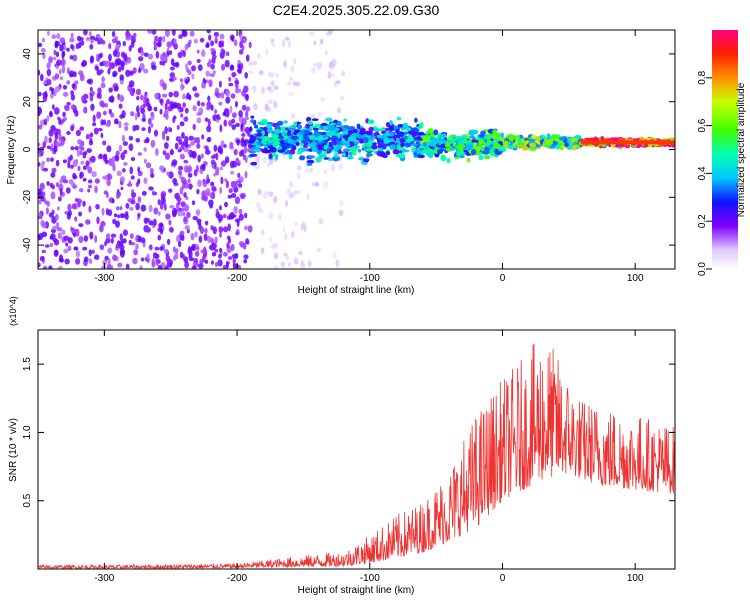 The width and height of the screenshot is (750, 600). I want to click on spectrogram-core-line, so click(628, 142).